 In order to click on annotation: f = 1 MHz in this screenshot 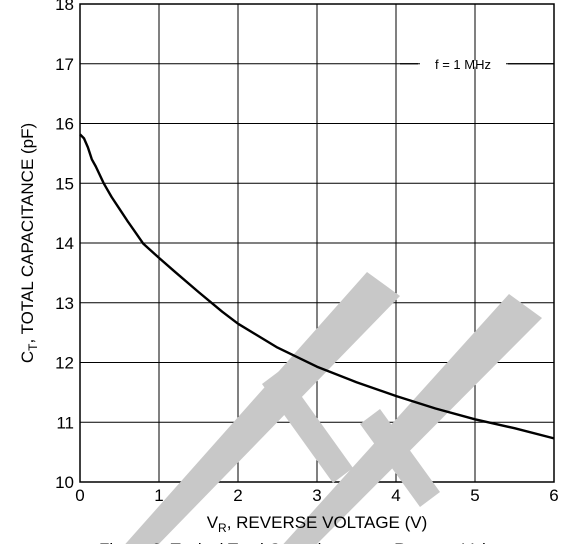, I will do `click(477, 64)`.